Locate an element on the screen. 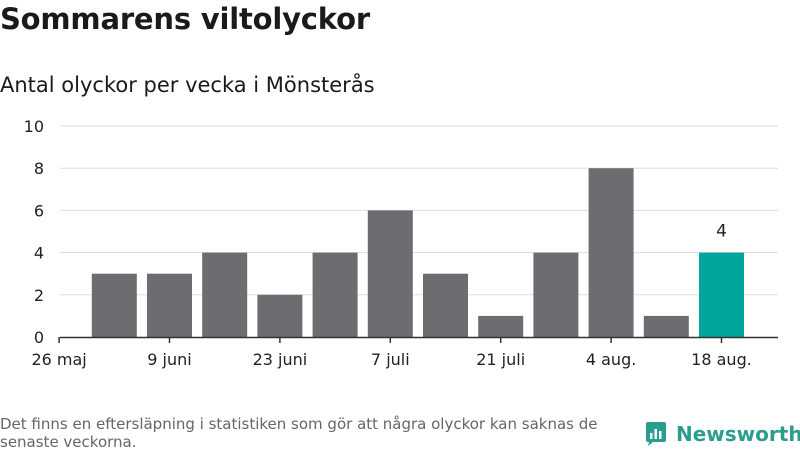 The width and height of the screenshot is (800, 451). y-tick-label: 6 is located at coordinates (39, 210).